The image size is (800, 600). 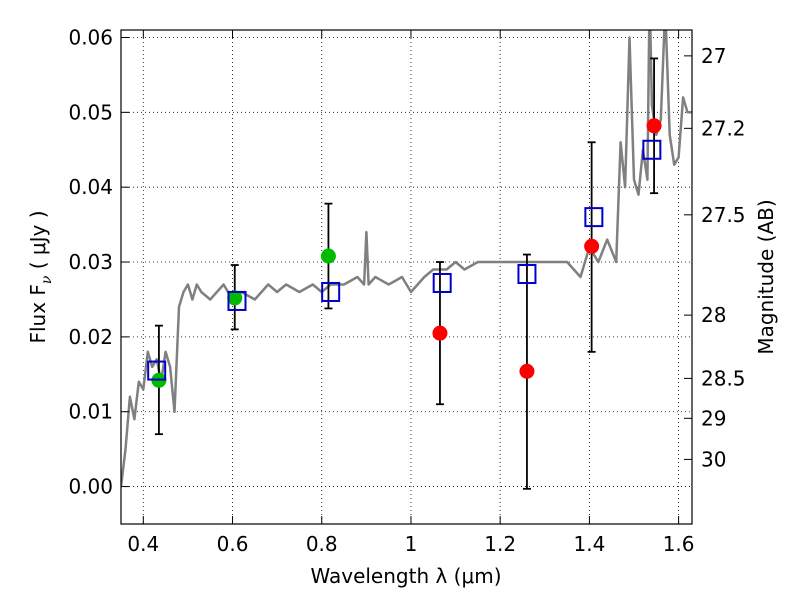 I want to click on y-tick-label: 0.00, so click(x=90, y=487).